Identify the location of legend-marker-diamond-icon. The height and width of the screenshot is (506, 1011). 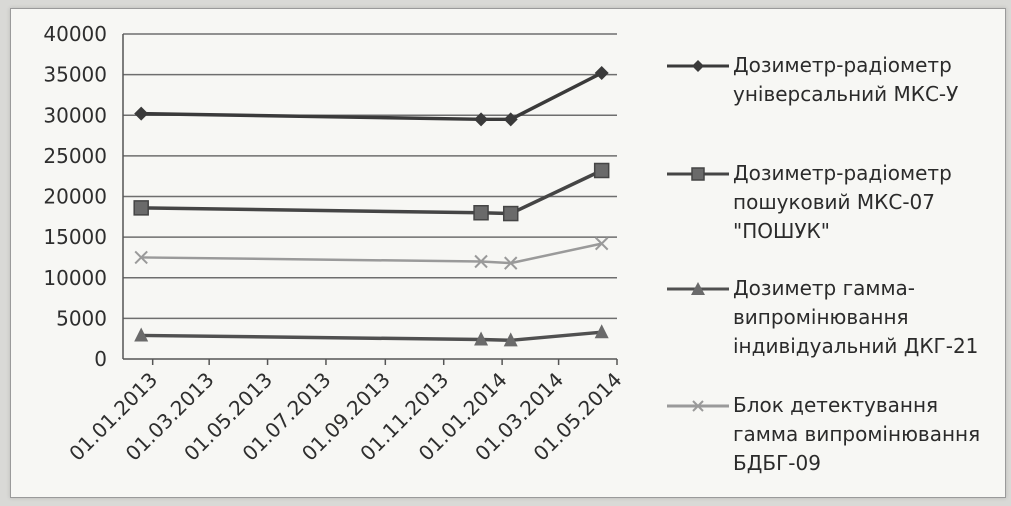
(698, 66).